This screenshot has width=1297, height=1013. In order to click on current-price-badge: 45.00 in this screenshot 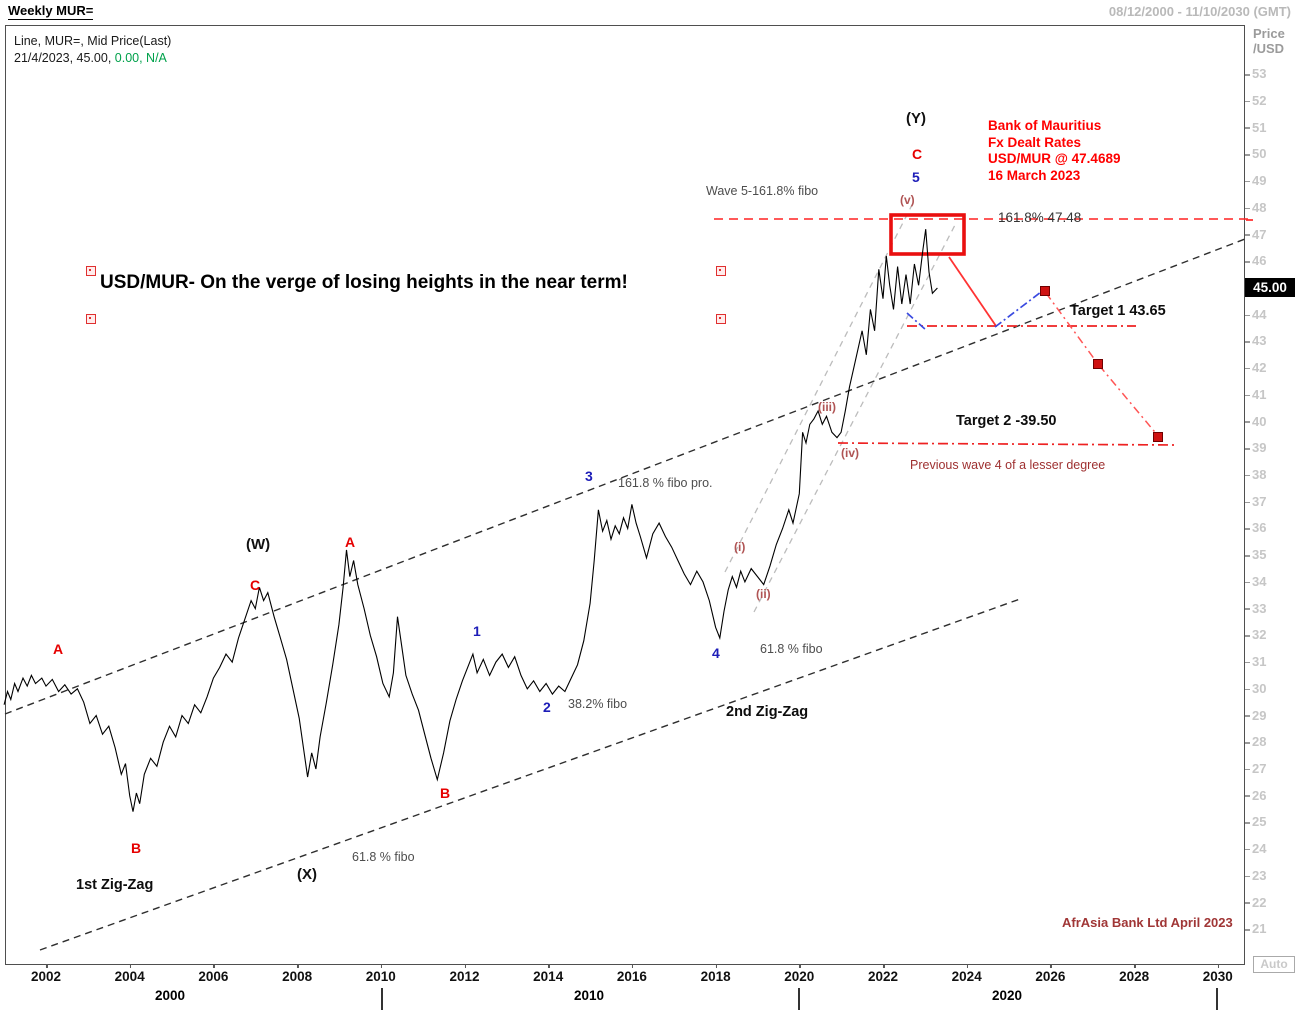, I will do `click(1270, 287)`.